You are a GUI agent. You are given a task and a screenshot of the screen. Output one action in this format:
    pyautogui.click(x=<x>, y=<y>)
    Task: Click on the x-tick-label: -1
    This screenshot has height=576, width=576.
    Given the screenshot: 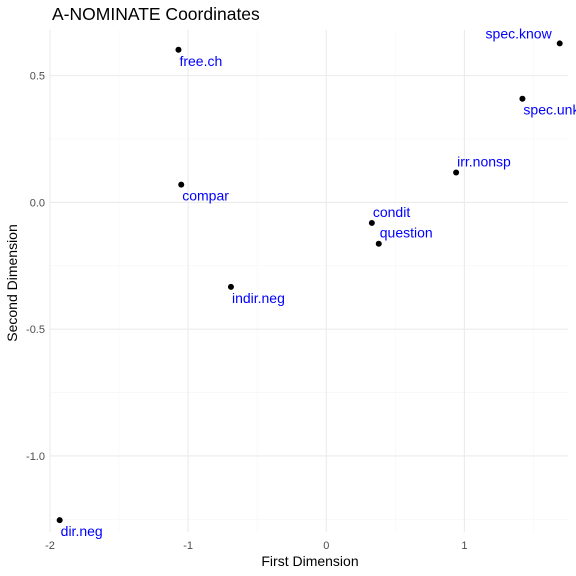 What is the action you would take?
    pyautogui.click(x=188, y=546)
    